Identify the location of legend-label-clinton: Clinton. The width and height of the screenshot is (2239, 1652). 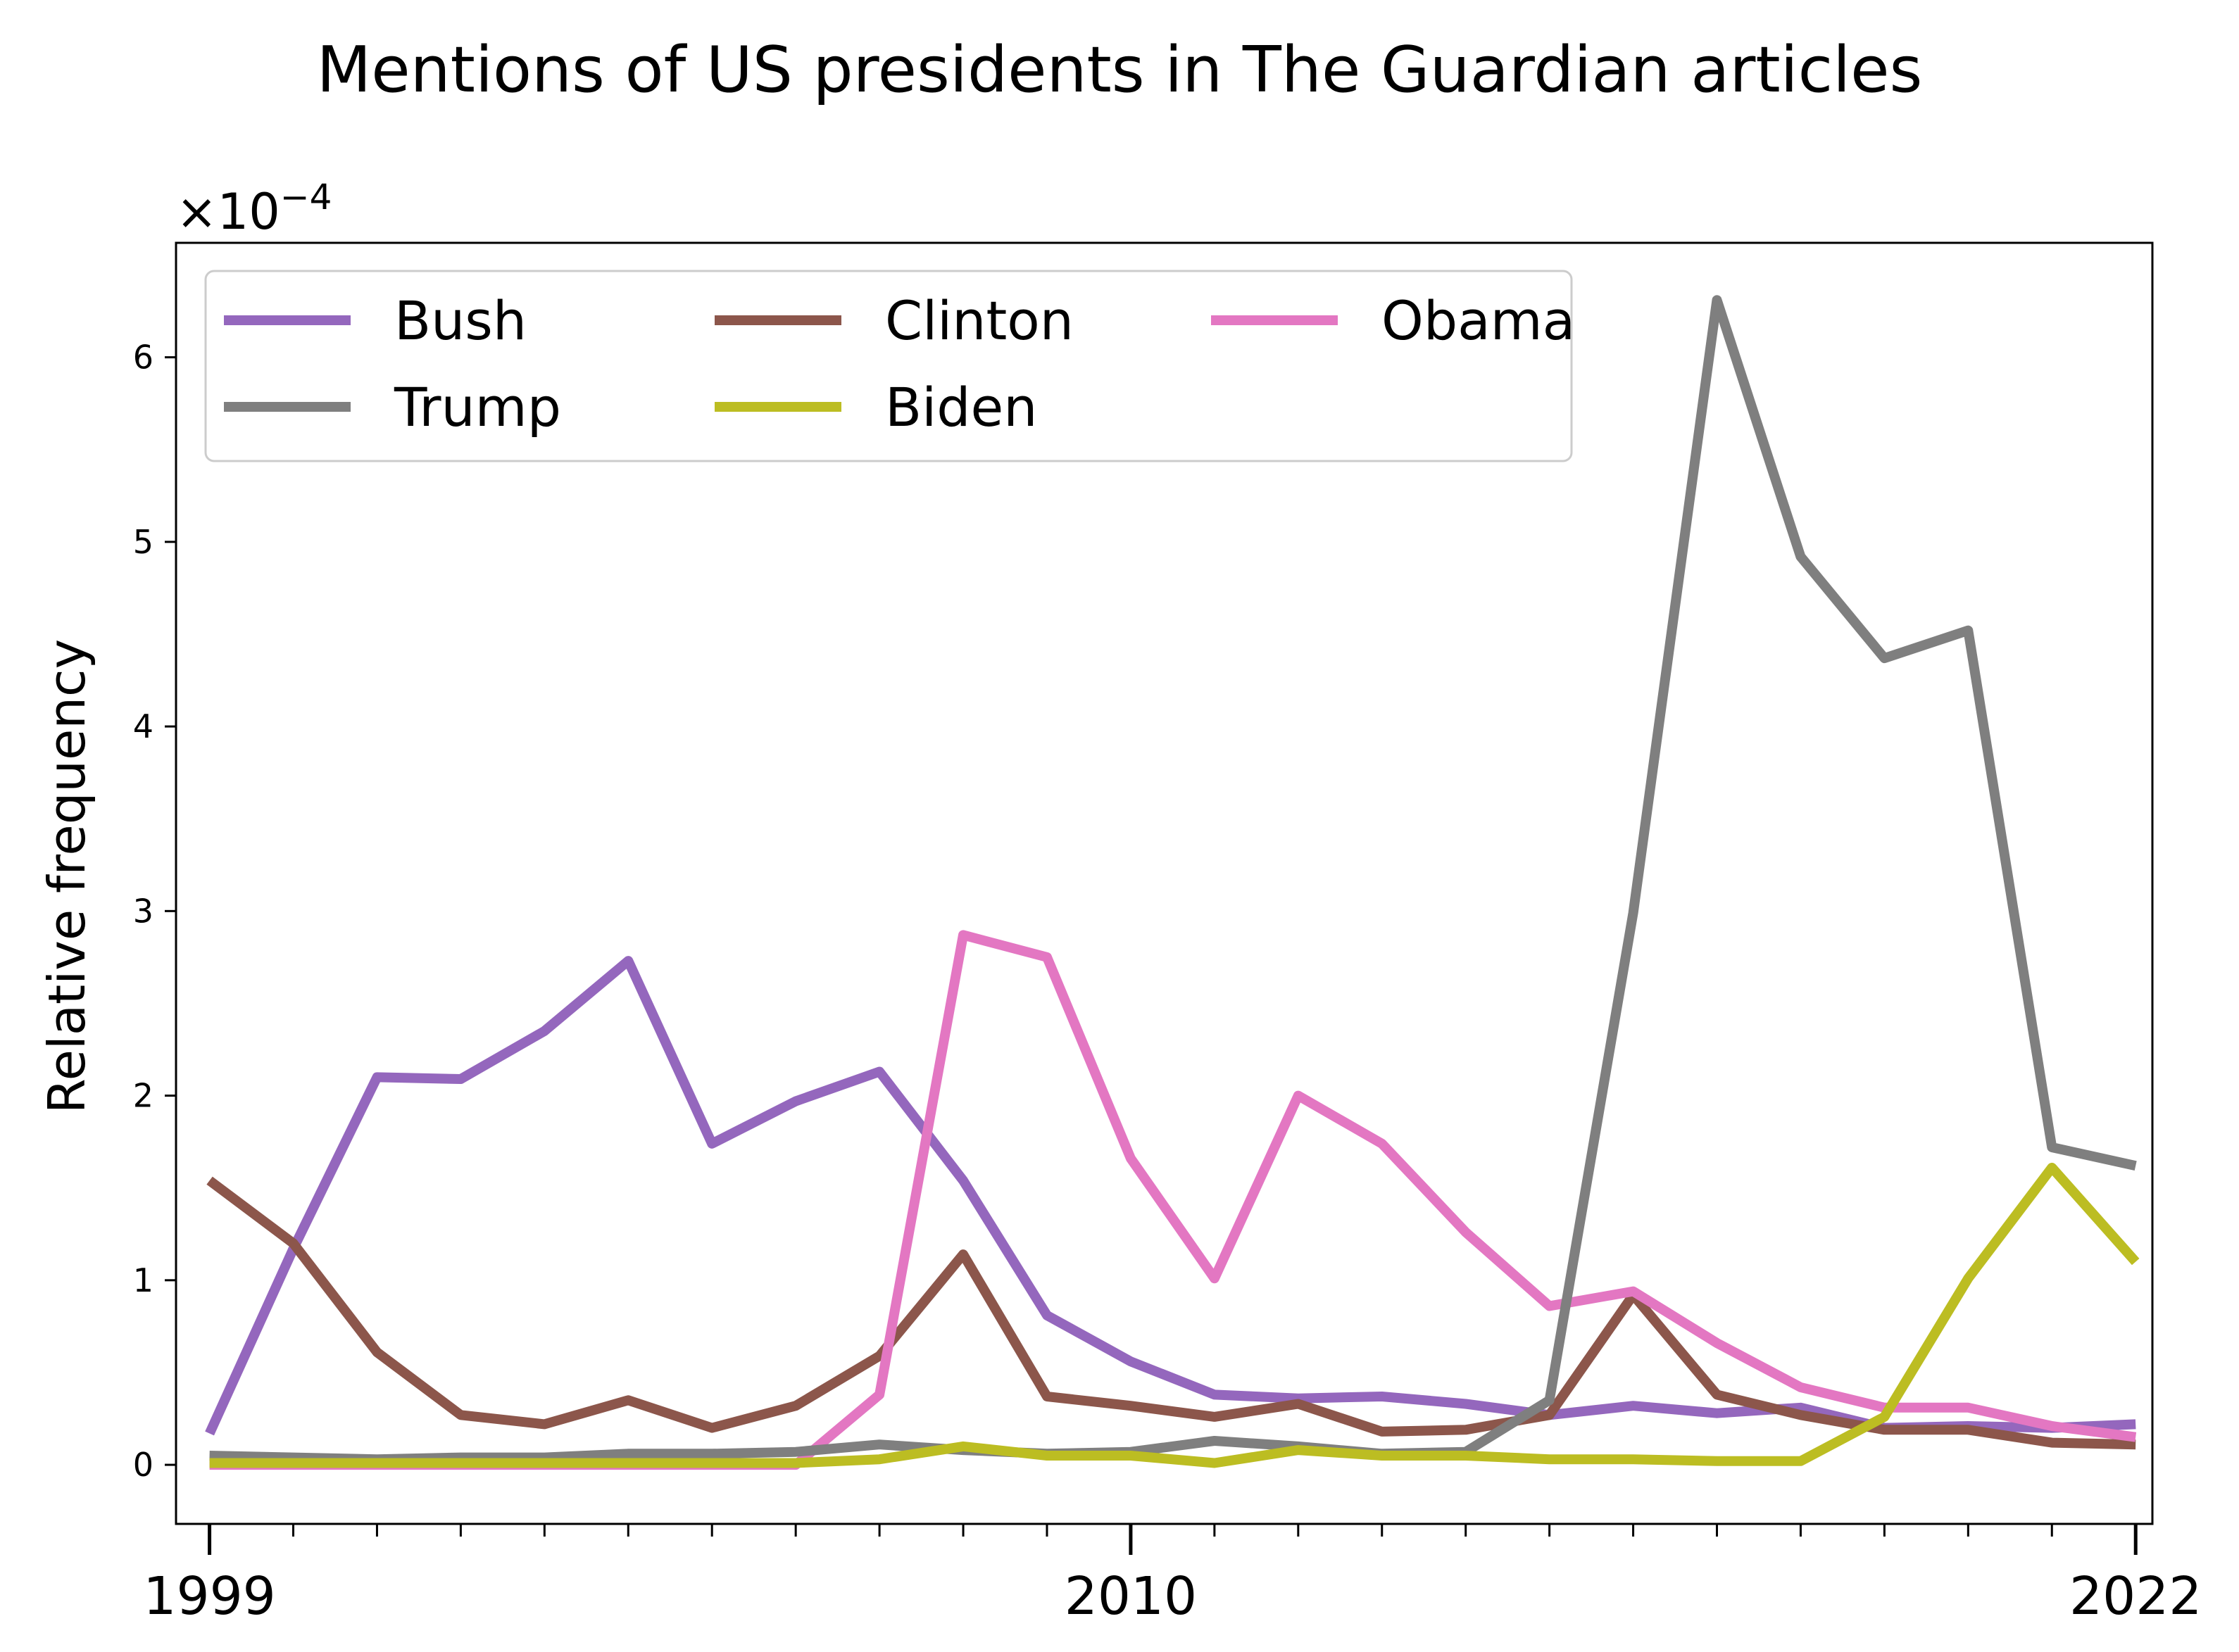
(980, 320).